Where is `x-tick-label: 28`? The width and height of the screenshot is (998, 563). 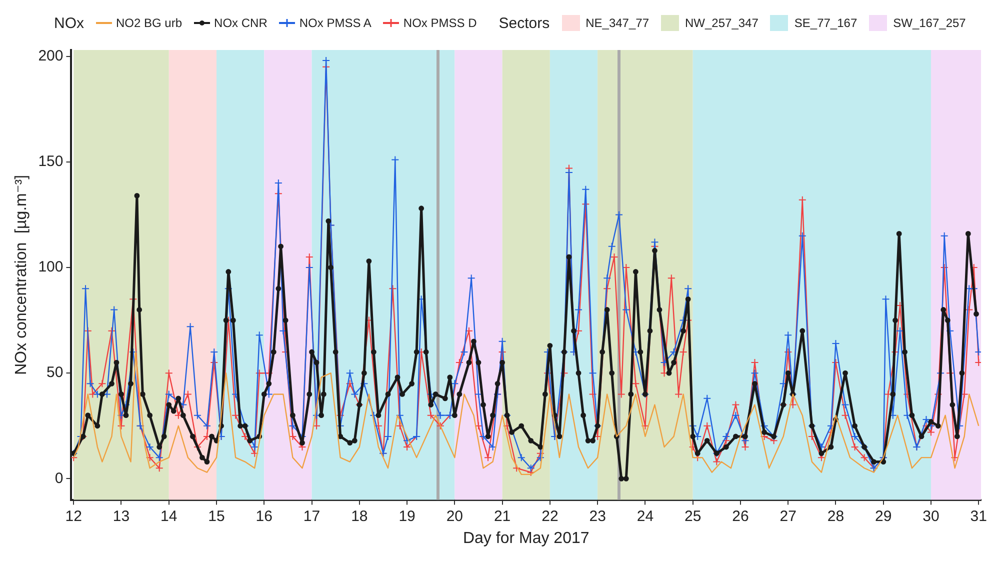 x-tick-label: 28 is located at coordinates (835, 516).